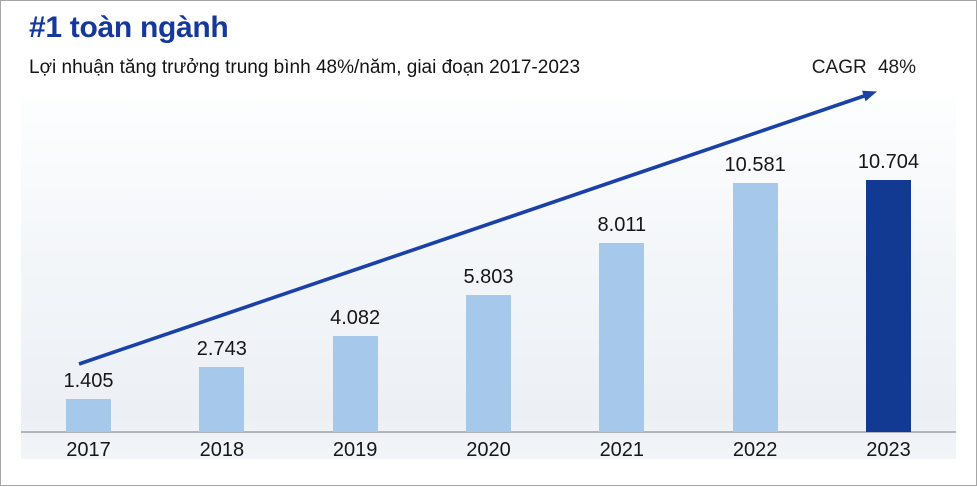 This screenshot has width=977, height=487. I want to click on x-axis-tick-2023: 2023, so click(888, 450).